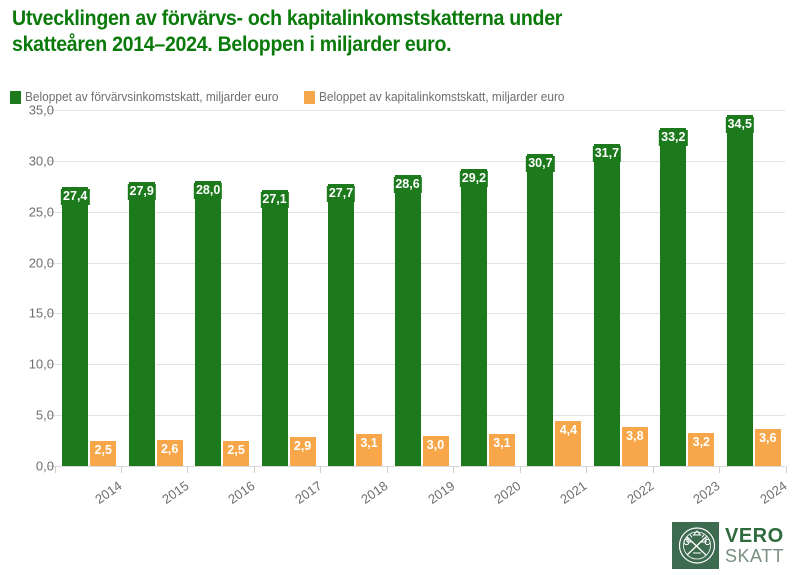 The image size is (795, 575). Describe the element at coordinates (568, 431) in the screenshot. I see `bar-value-label: 4,4` at that location.